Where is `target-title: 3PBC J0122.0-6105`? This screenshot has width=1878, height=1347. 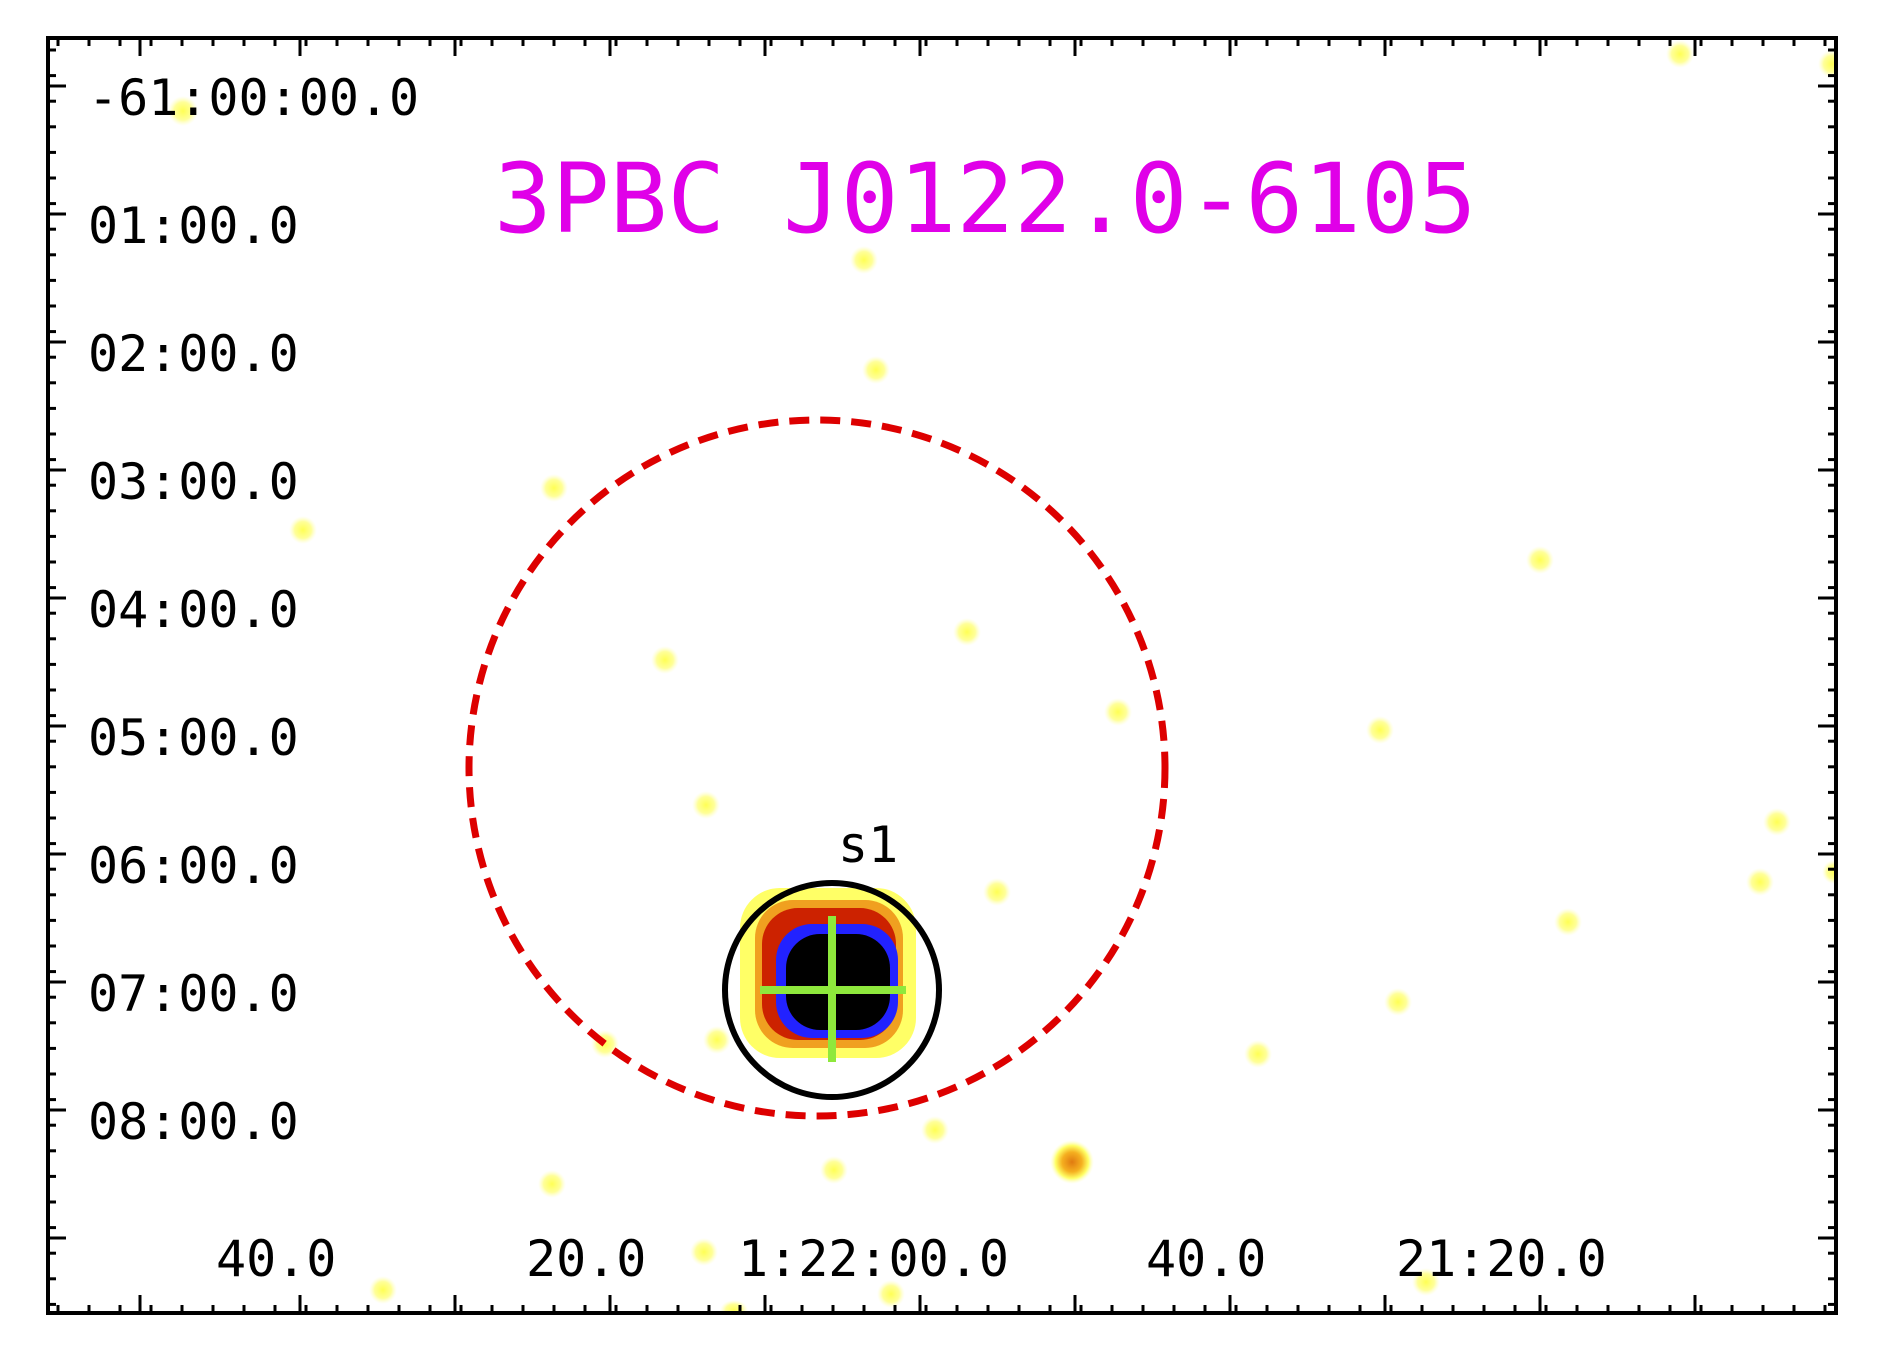
target-title: 3PBC J0122.0-6105 is located at coordinates (985, 199).